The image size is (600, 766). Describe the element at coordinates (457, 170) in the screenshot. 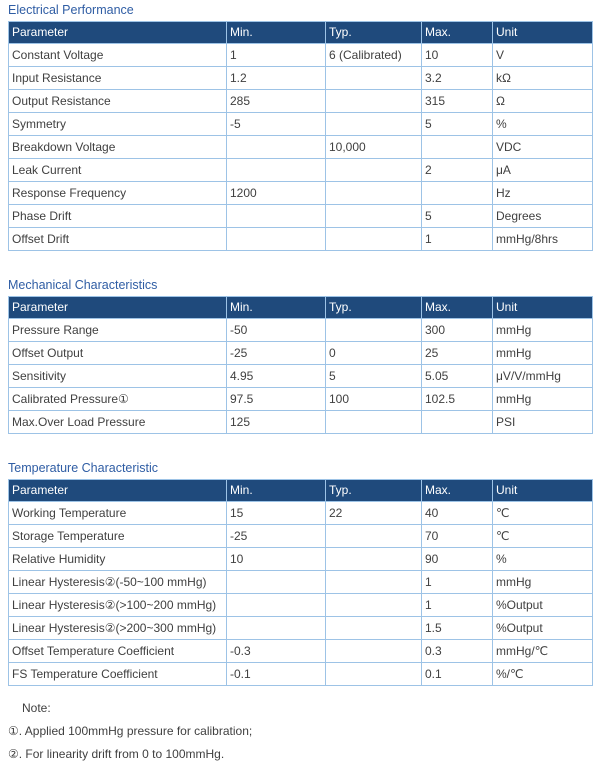

I see `value-cell: 2` at that location.